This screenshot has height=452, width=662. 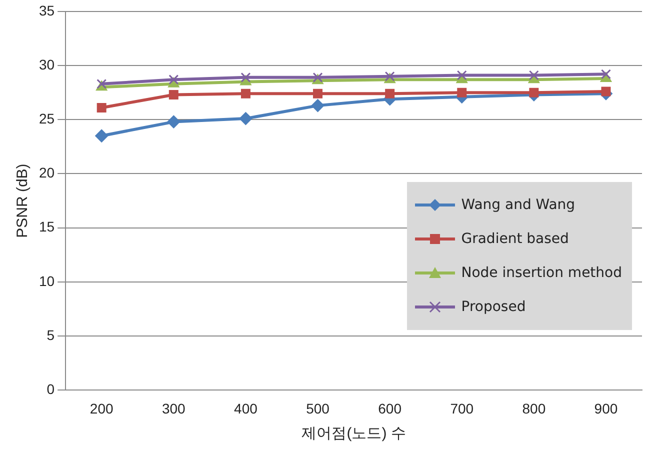 I want to click on y-tick-label: 30, so click(x=46, y=64).